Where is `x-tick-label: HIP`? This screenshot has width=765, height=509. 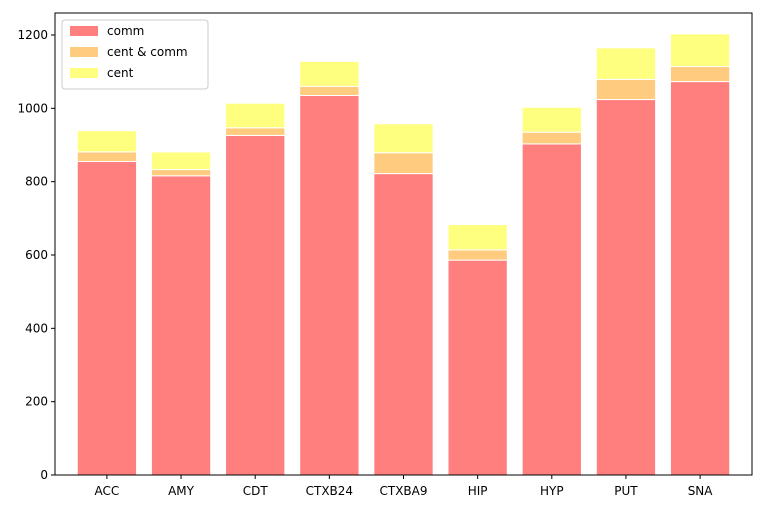
x-tick-label: HIP is located at coordinates (478, 491).